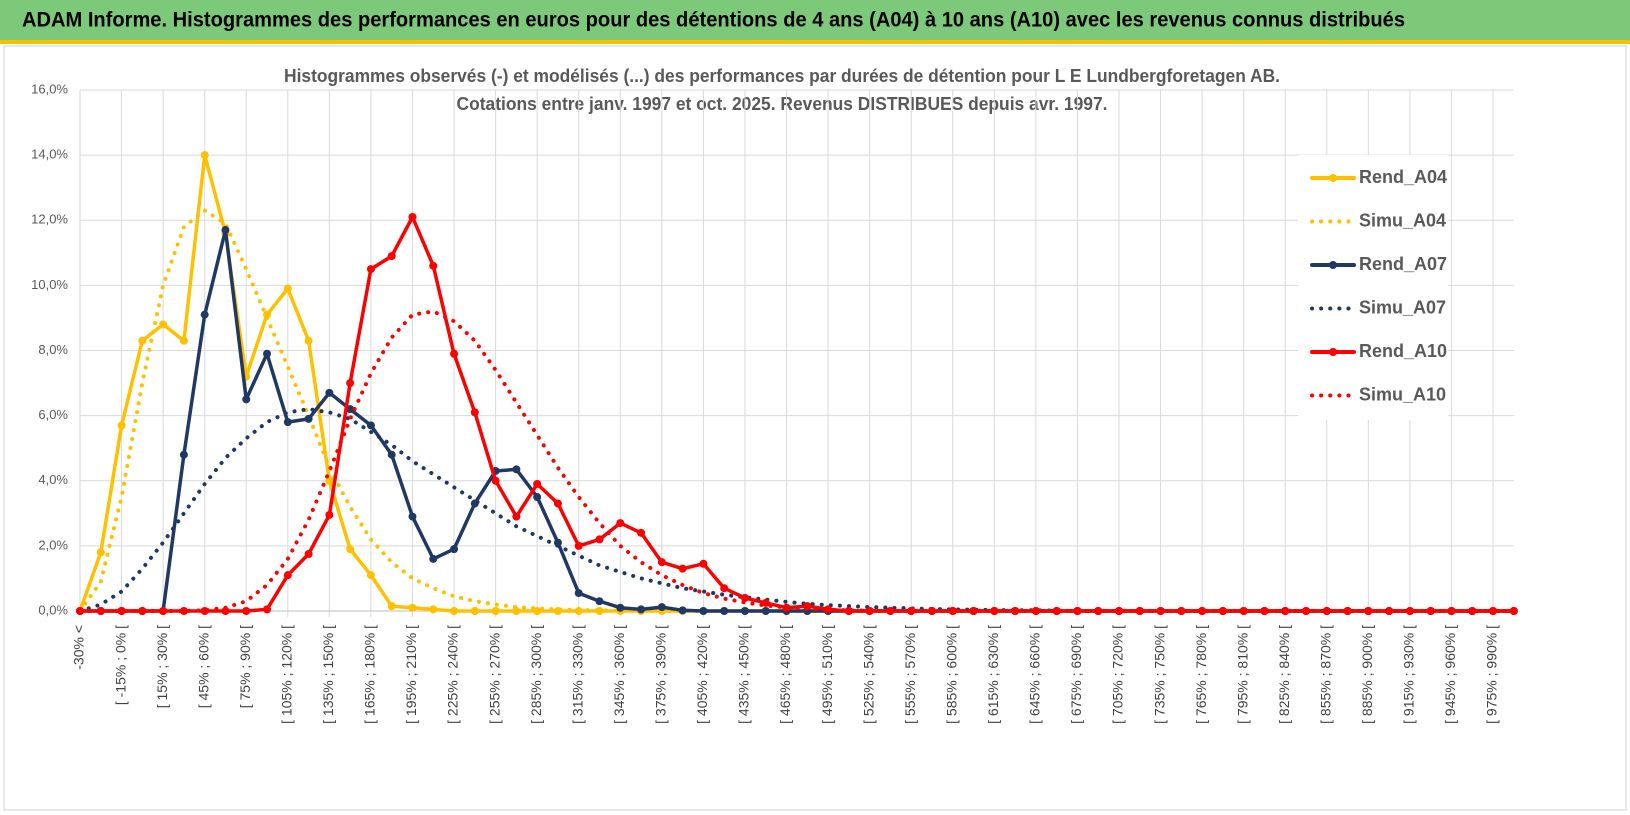  I want to click on x-tick-label: [ 705% ; 720% [, so click(1118, 674).